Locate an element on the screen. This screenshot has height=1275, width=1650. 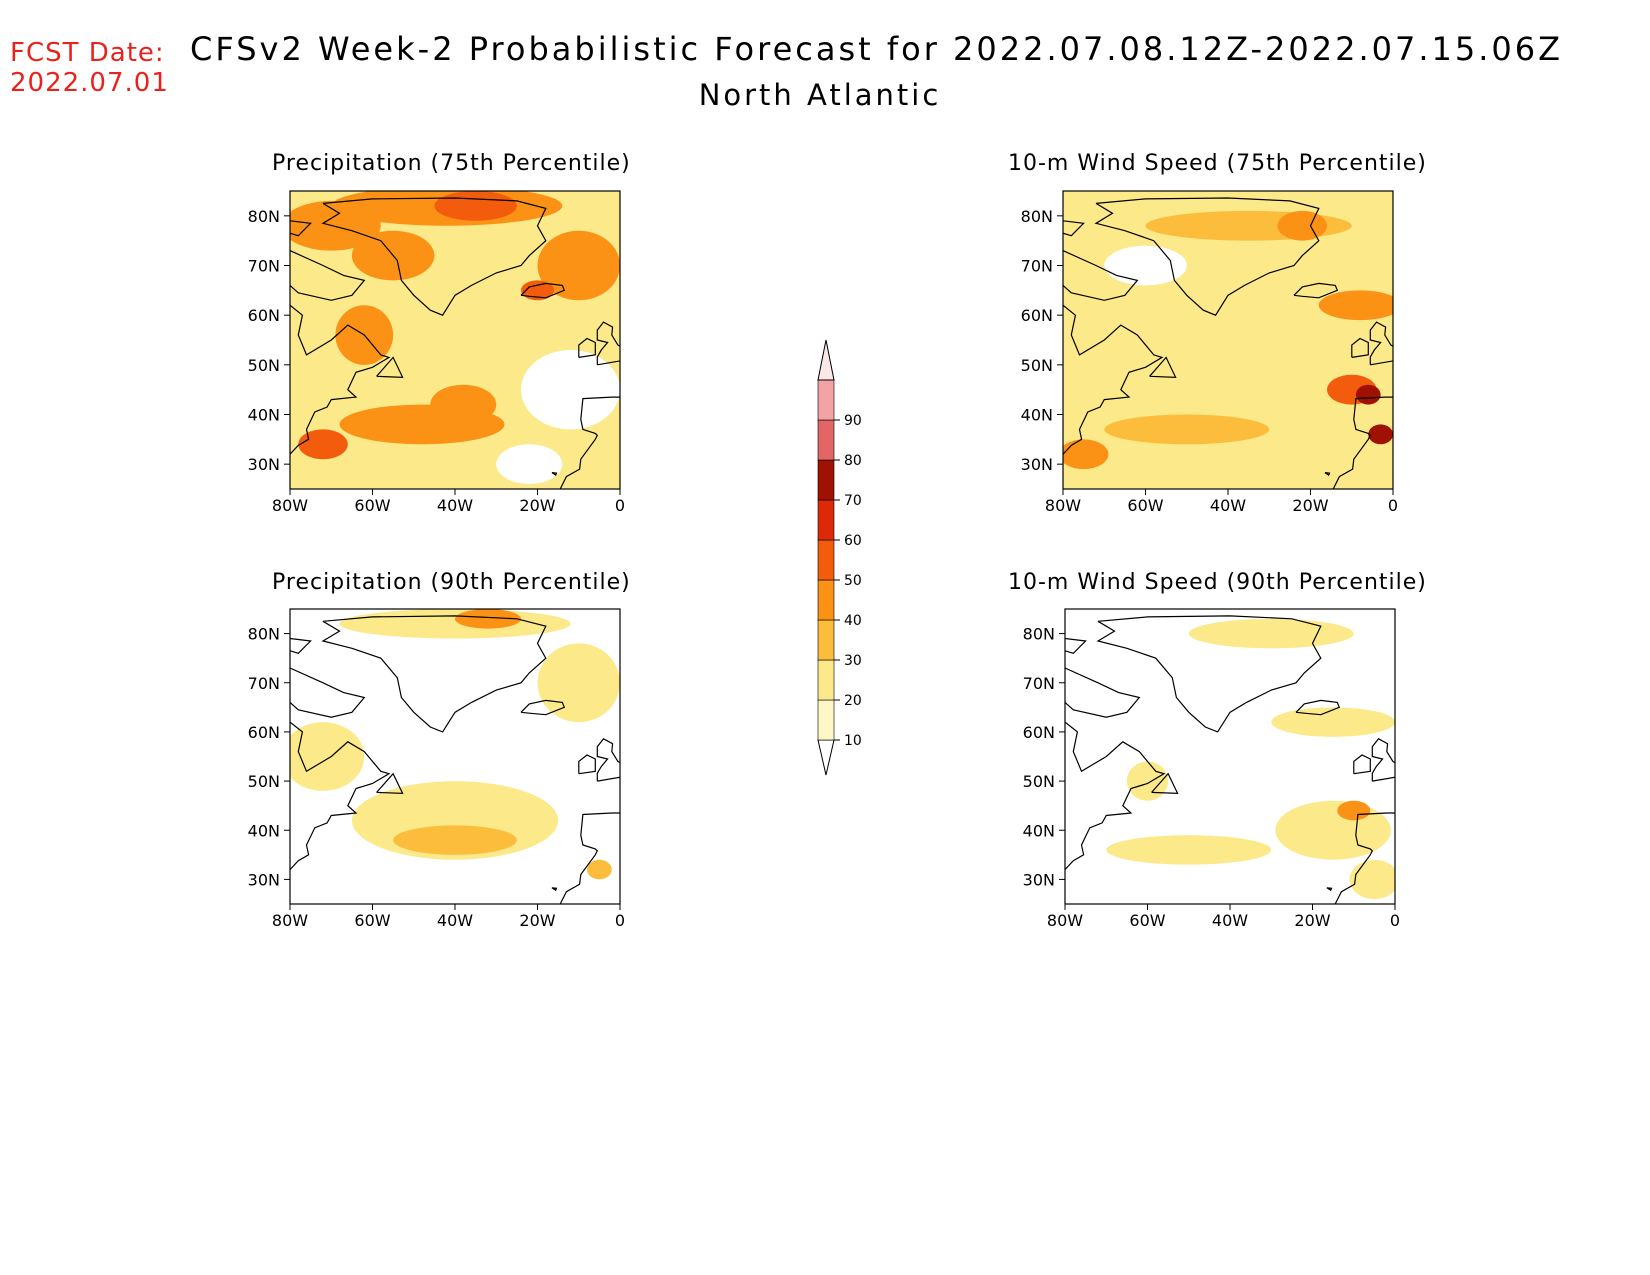
map-panel-wind-90: 80N 70N 60N 50N 40N 30N 80W 60W 40W 20W 0 is located at coordinates (1211, 769).